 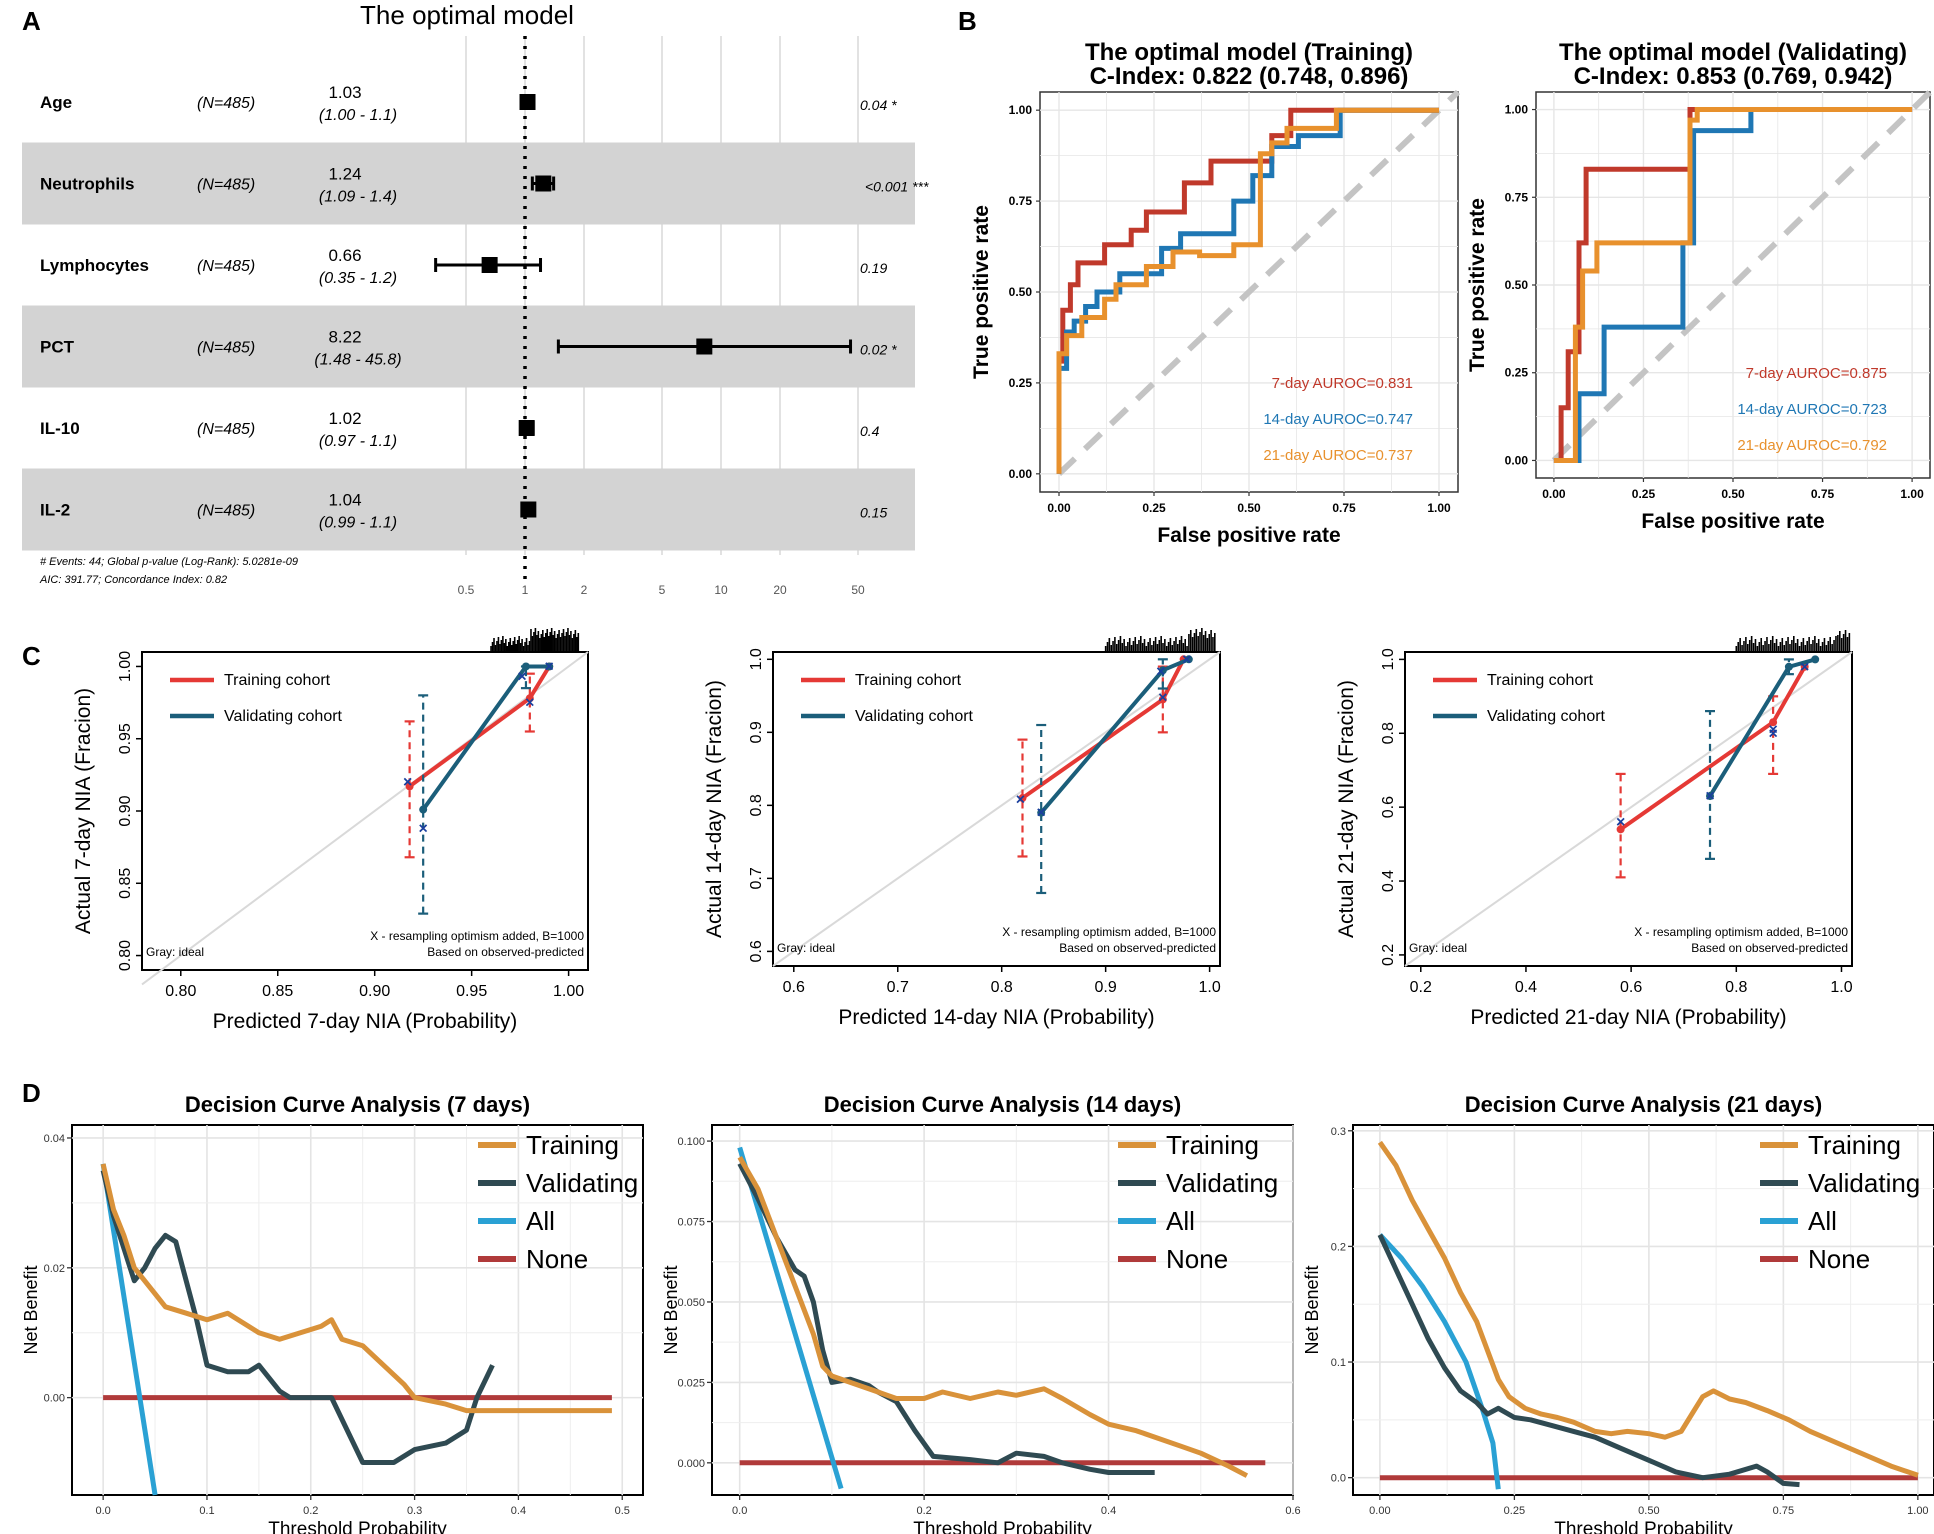 I want to click on dca-x-tick: 0.00, so click(x=1379, y=1511).